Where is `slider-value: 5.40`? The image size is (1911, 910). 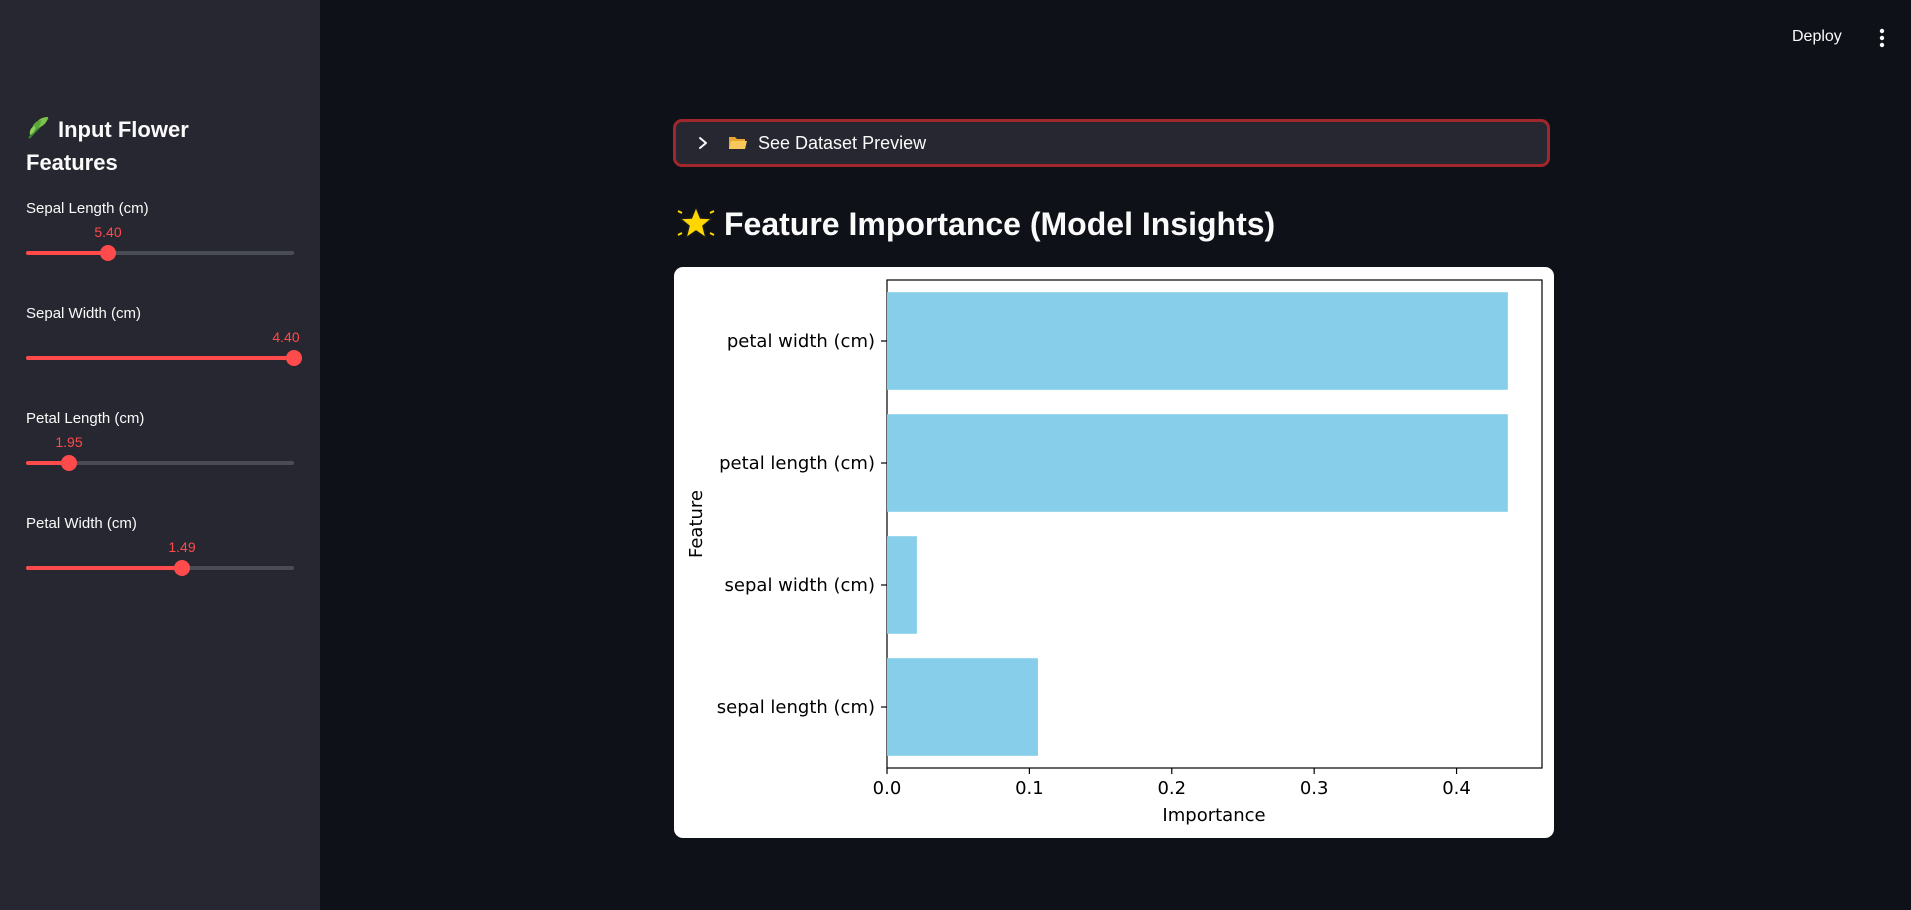
slider-value: 5.40 is located at coordinates (108, 232).